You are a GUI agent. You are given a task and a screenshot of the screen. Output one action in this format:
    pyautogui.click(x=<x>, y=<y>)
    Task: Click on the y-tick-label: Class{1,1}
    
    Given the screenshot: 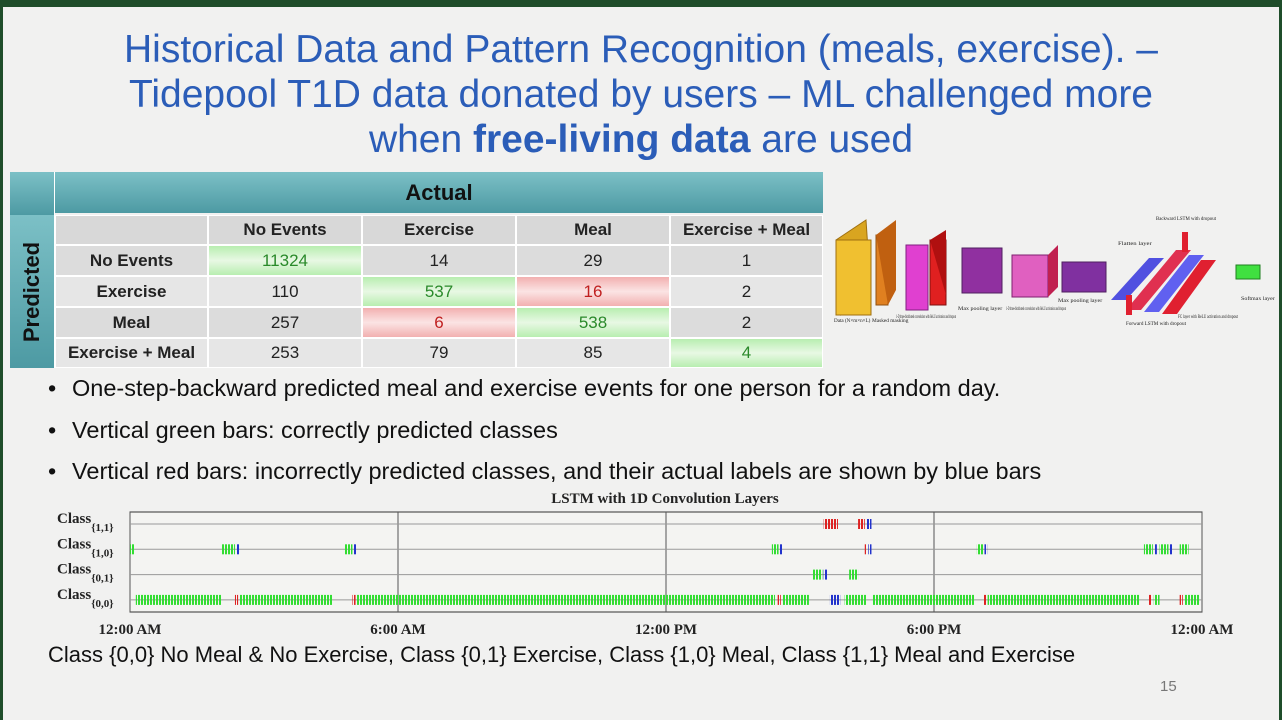 What is the action you would take?
    pyautogui.click(x=85, y=522)
    